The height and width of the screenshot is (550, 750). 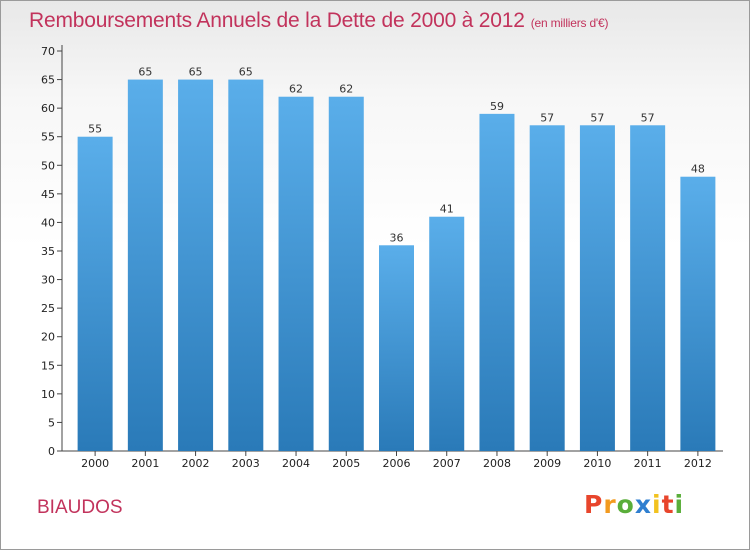 What do you see at coordinates (497, 463) in the screenshot?
I see `x-tick-label: 2008` at bounding box center [497, 463].